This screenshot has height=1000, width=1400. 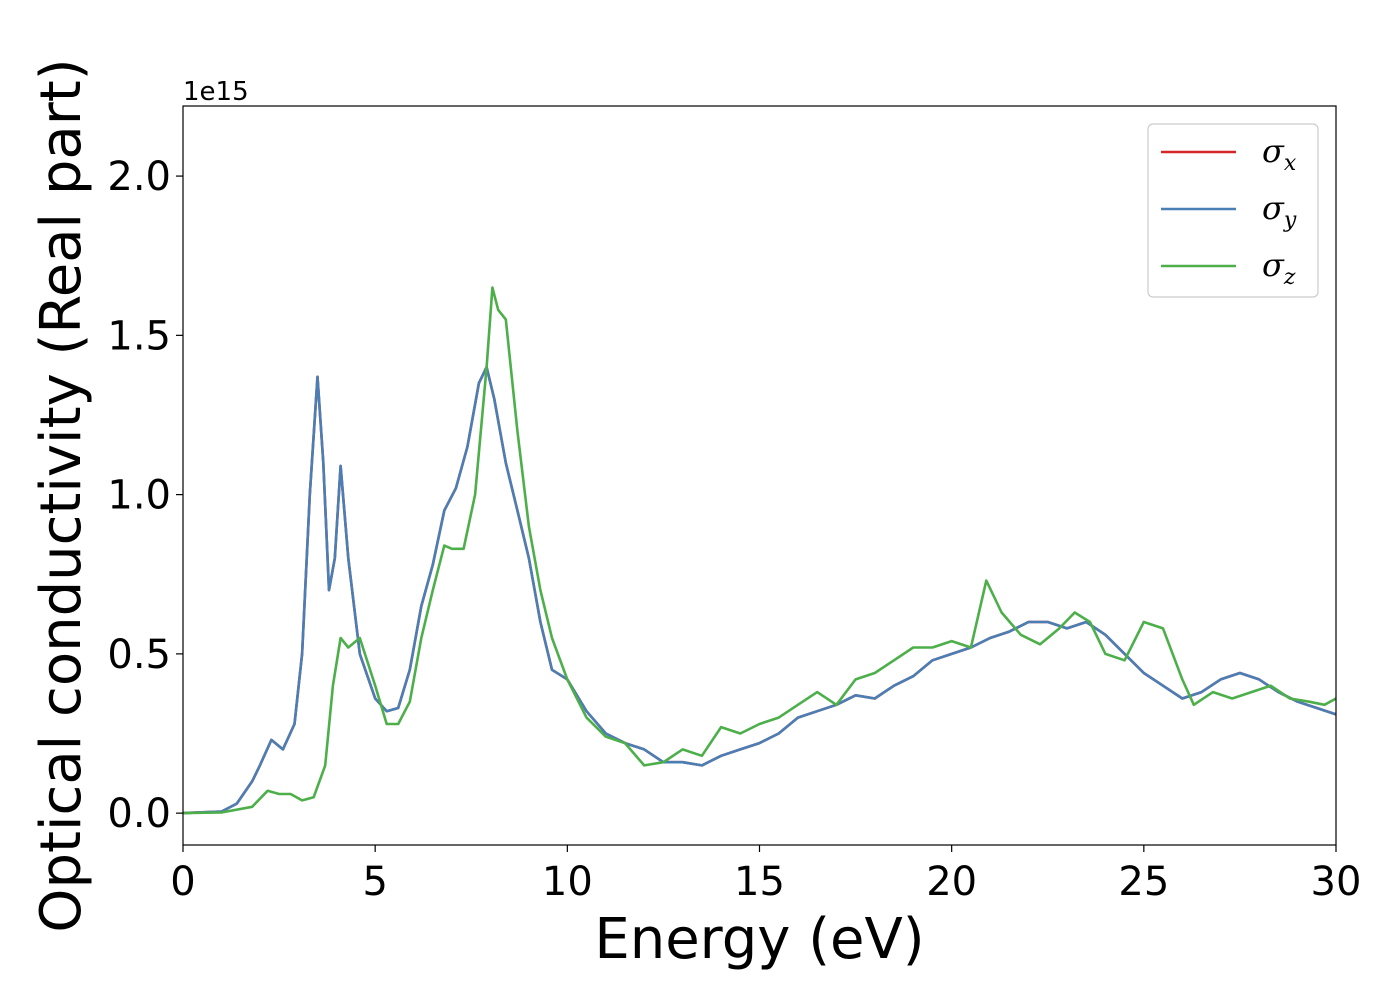 What do you see at coordinates (759, 939) in the screenshot?
I see `x-axis-label: Energy (eV)` at bounding box center [759, 939].